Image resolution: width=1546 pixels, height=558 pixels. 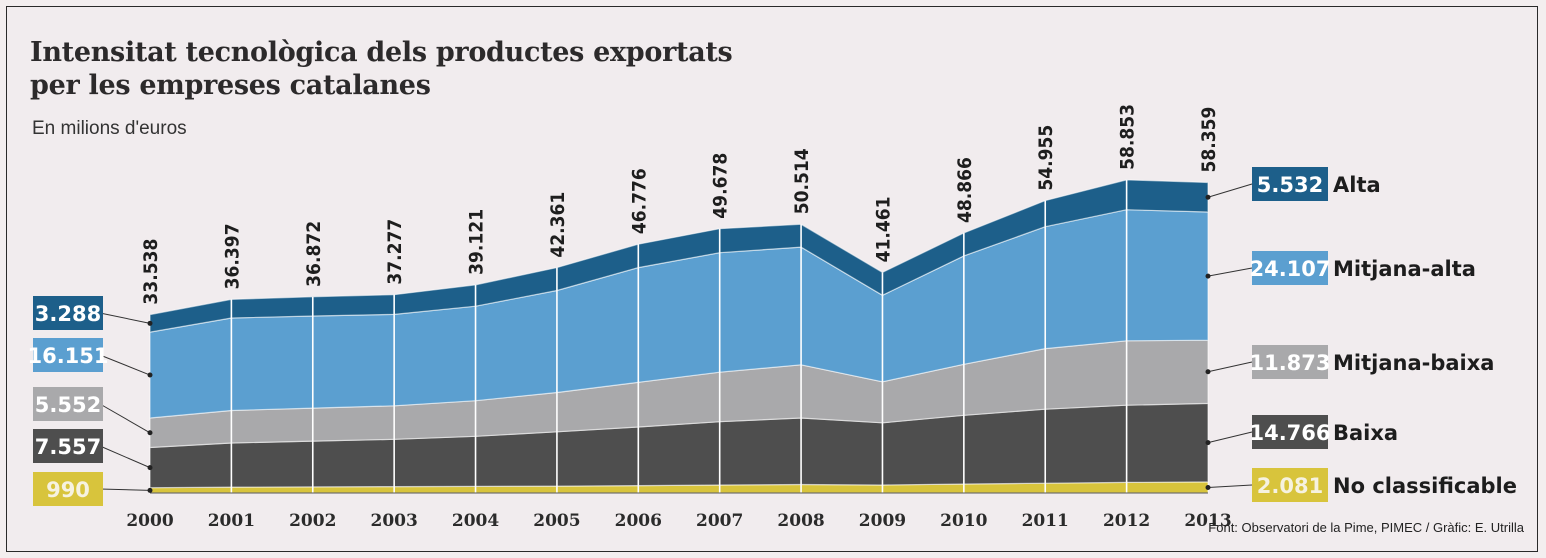 I want to click on total-label: 46.776, so click(x=639, y=201).